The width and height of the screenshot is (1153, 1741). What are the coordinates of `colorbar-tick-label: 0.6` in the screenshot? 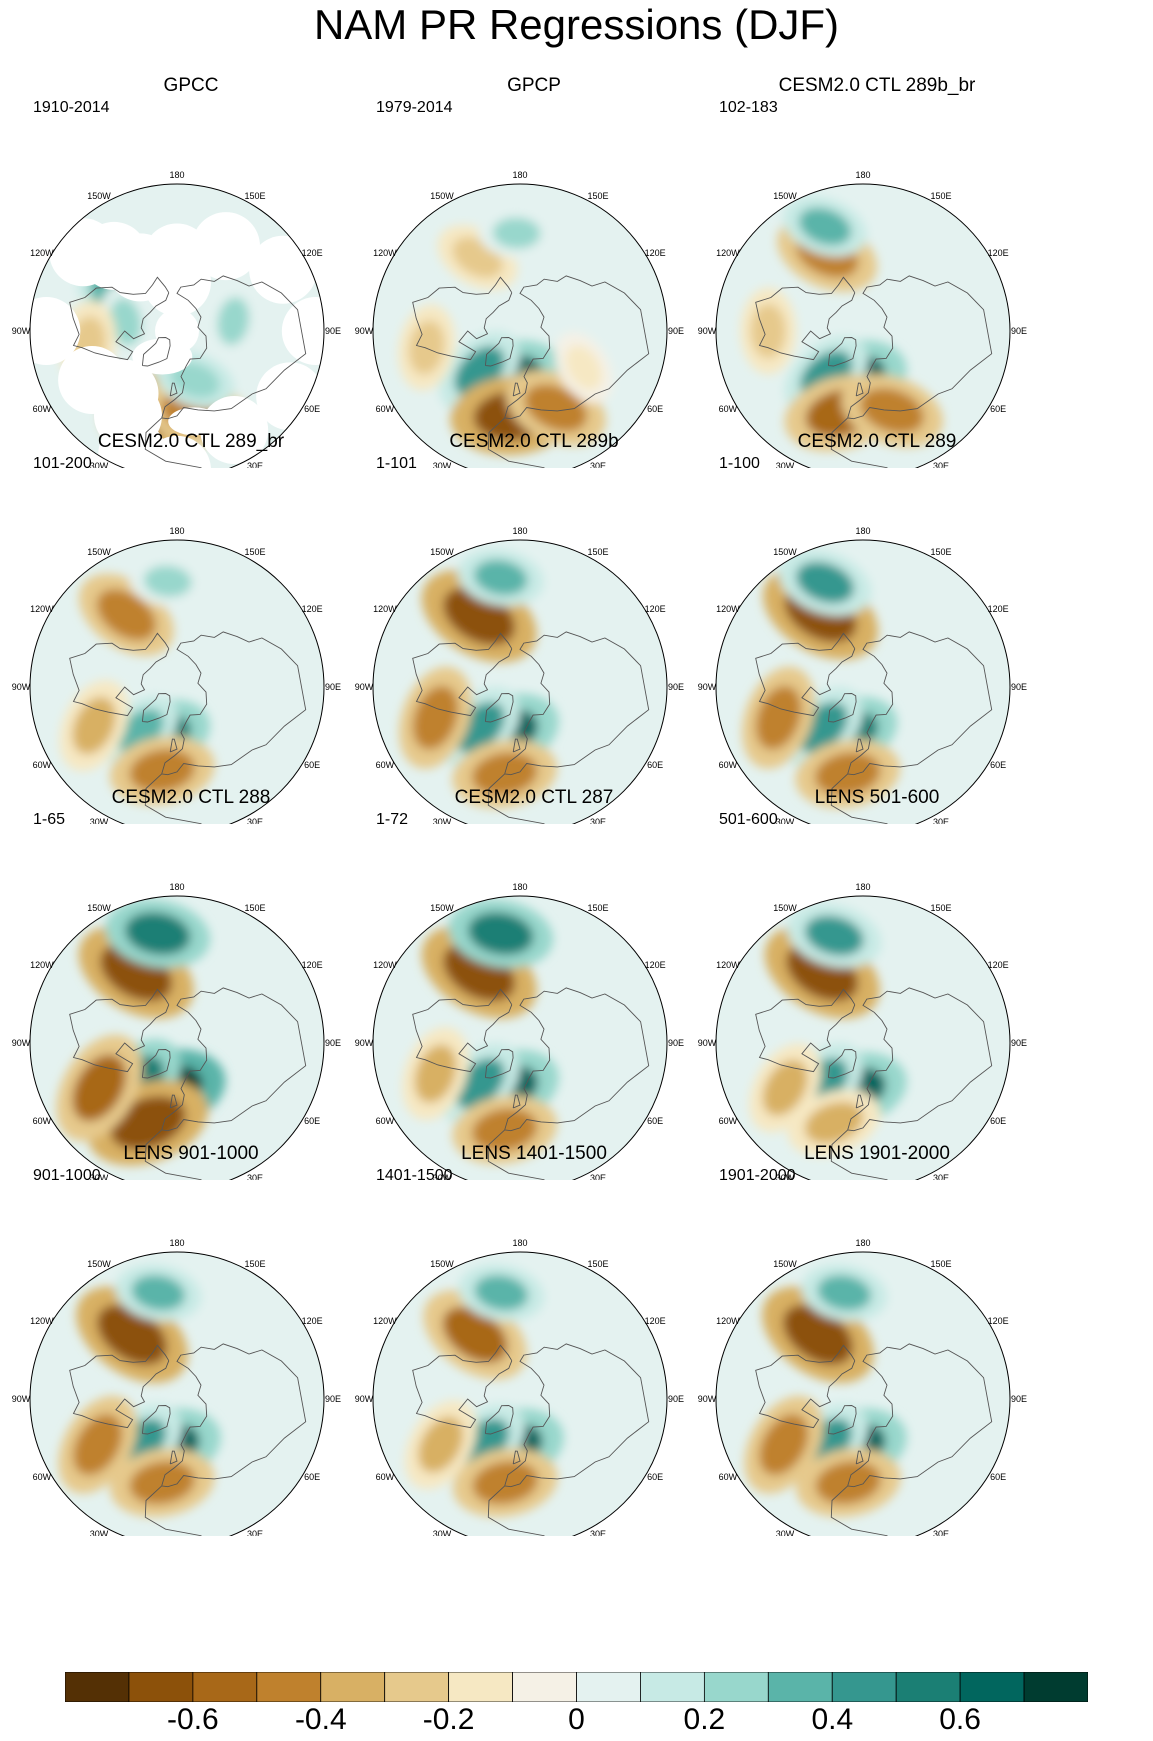 It's located at (960, 1719).